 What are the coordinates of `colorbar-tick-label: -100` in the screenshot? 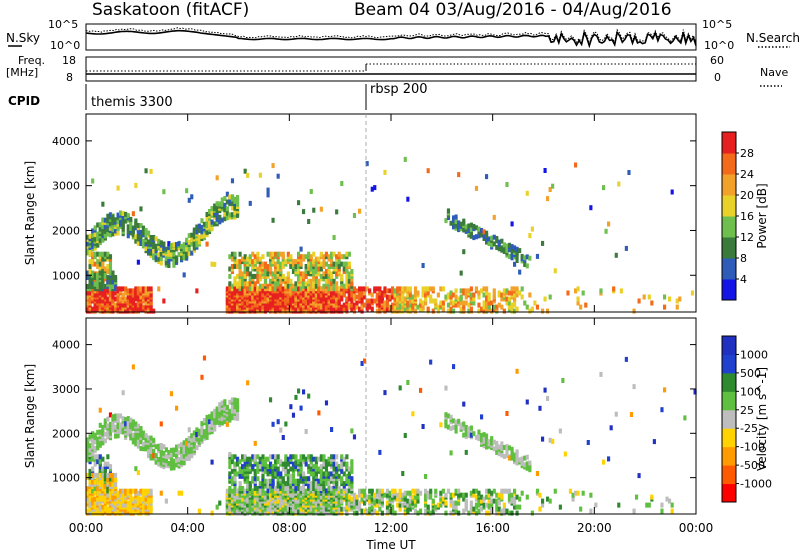 It's located at (752, 447).